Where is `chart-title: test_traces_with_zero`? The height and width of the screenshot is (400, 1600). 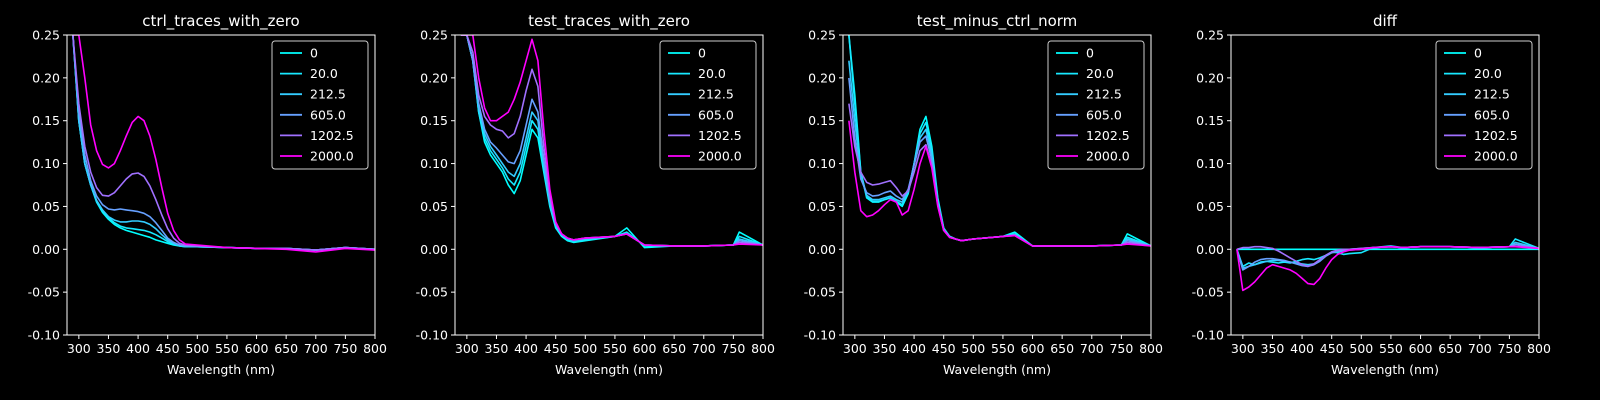 chart-title: test_traces_with_zero is located at coordinates (609, 21).